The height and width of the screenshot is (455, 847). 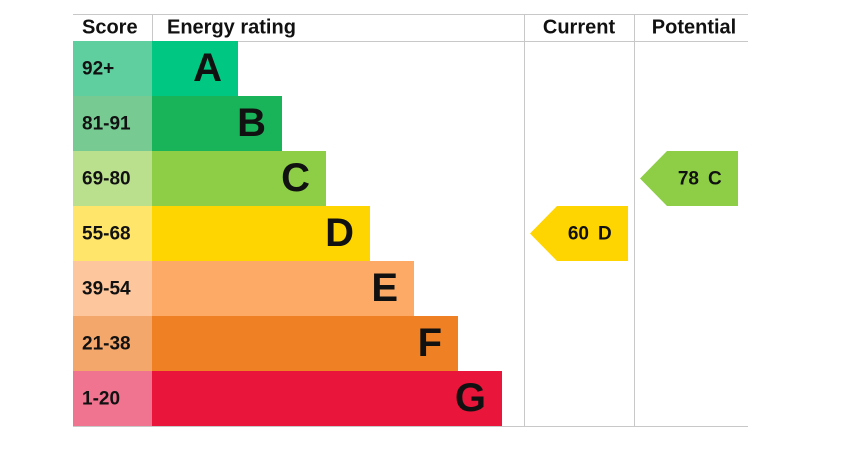 What do you see at coordinates (98, 69) in the screenshot?
I see `score-label: 92+` at bounding box center [98, 69].